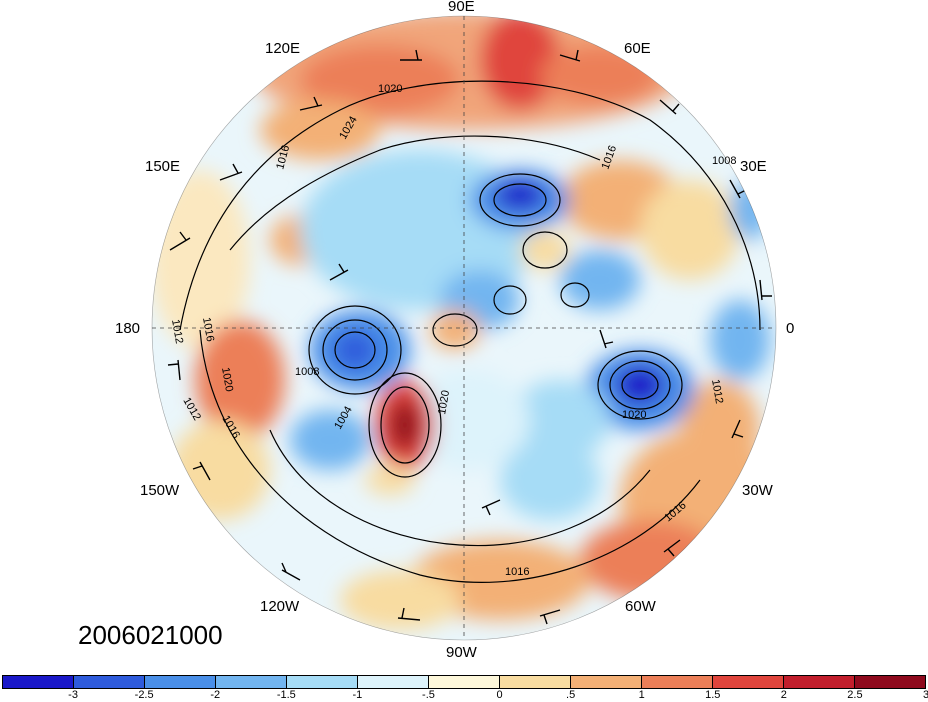 This screenshot has width=928, height=702. I want to click on lon-label-60w: 60W, so click(640, 606).